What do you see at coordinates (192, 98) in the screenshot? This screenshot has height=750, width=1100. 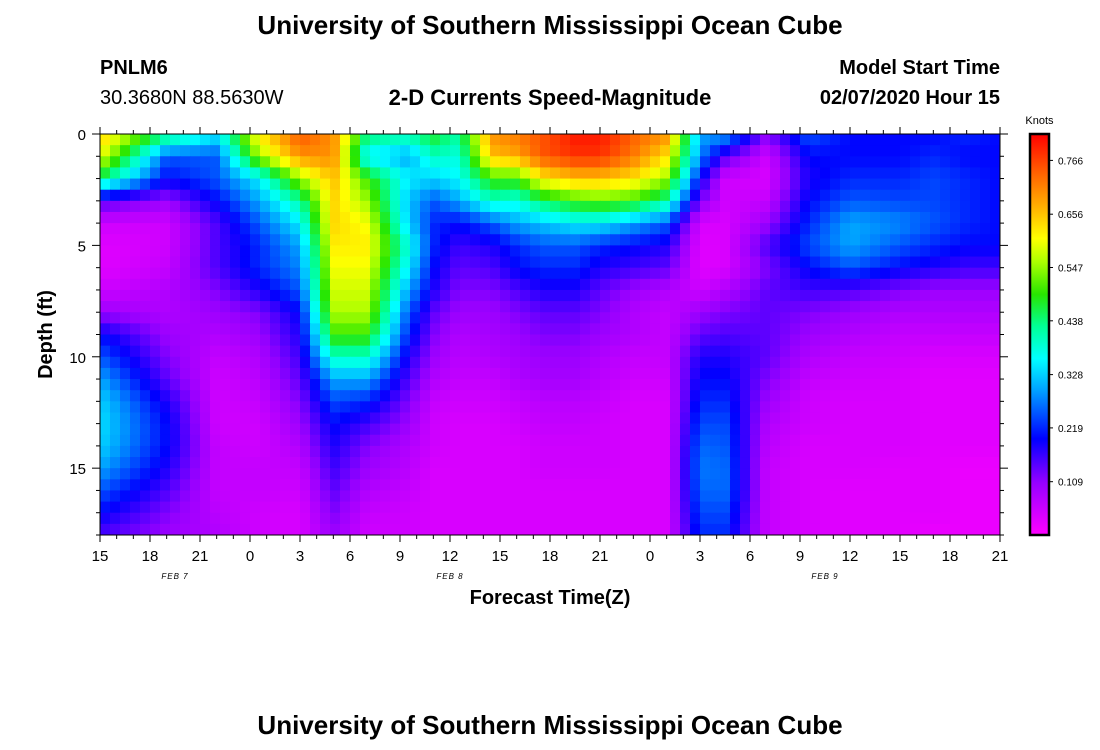 I see `station-coordinates: 30.3680N 88.5630W` at bounding box center [192, 98].